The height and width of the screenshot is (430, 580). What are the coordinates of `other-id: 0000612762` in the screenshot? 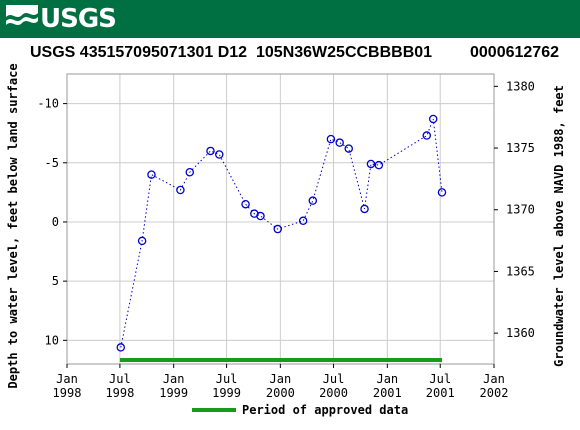 It's located at (514, 52).